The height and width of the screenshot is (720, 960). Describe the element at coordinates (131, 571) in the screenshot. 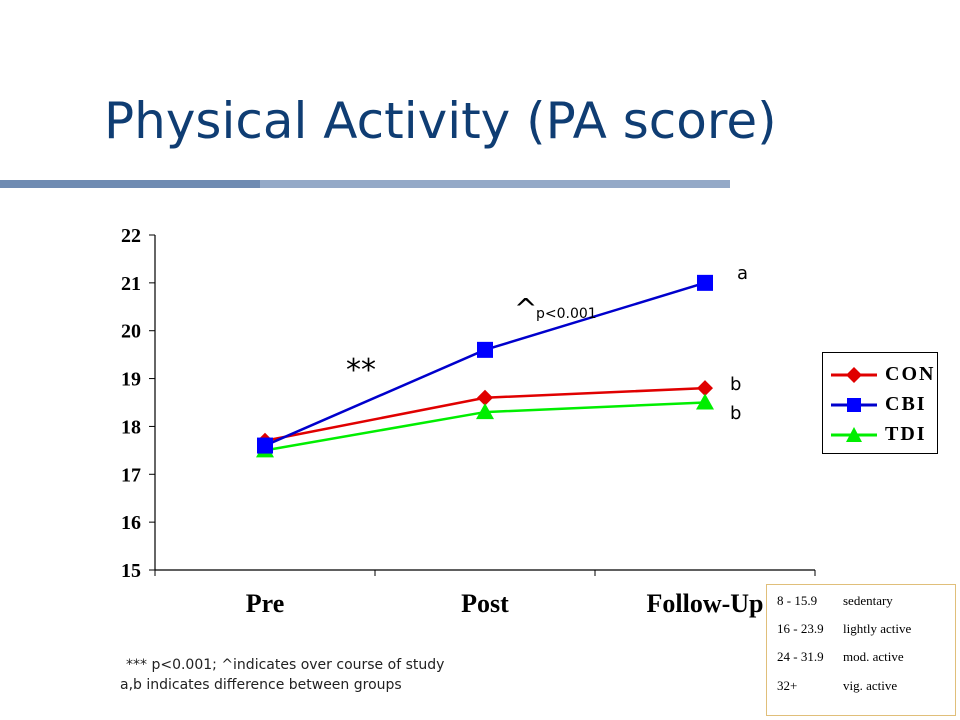

I see `y-tick-label: 15` at that location.